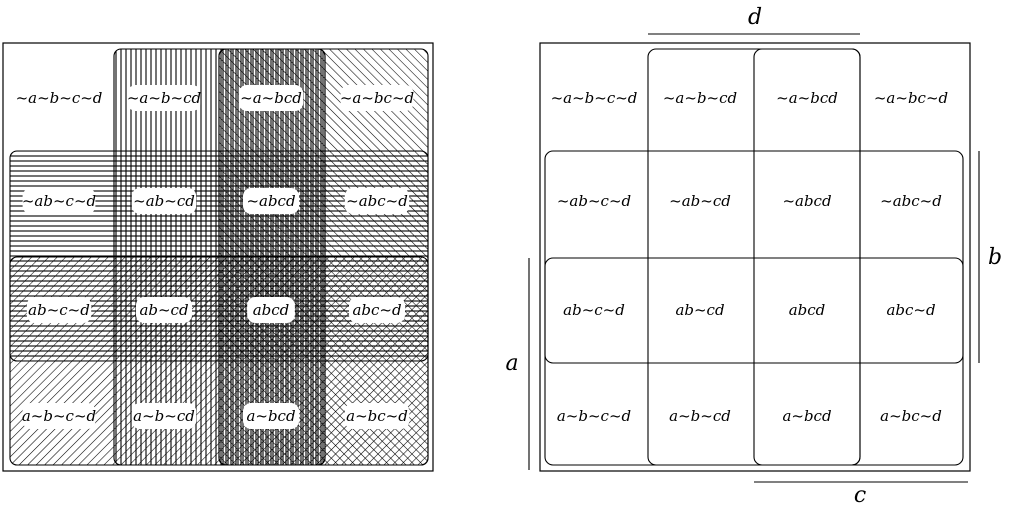  I want to click on left-cell-label: ~a~bc~d, so click(377, 98).